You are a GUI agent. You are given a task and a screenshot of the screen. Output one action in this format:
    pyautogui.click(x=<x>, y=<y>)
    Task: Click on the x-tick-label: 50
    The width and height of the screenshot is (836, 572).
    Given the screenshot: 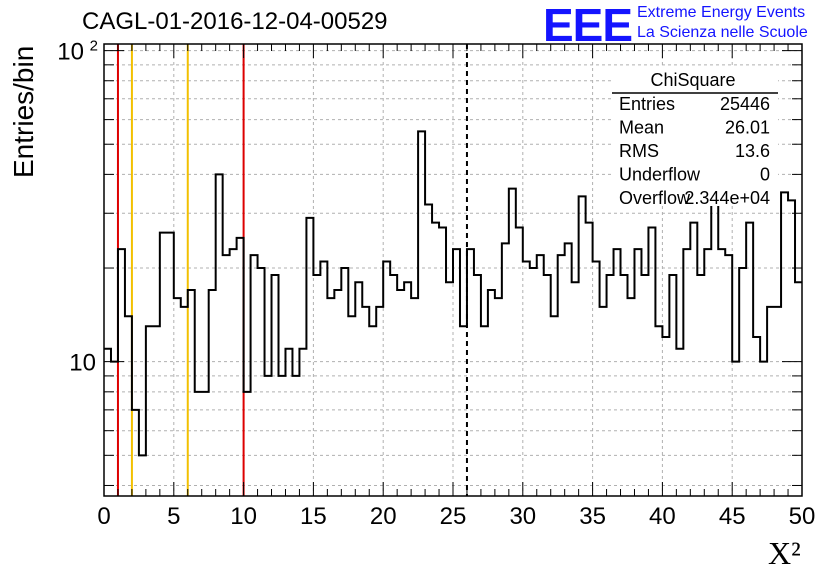 What is the action you would take?
    pyautogui.click(x=802, y=516)
    